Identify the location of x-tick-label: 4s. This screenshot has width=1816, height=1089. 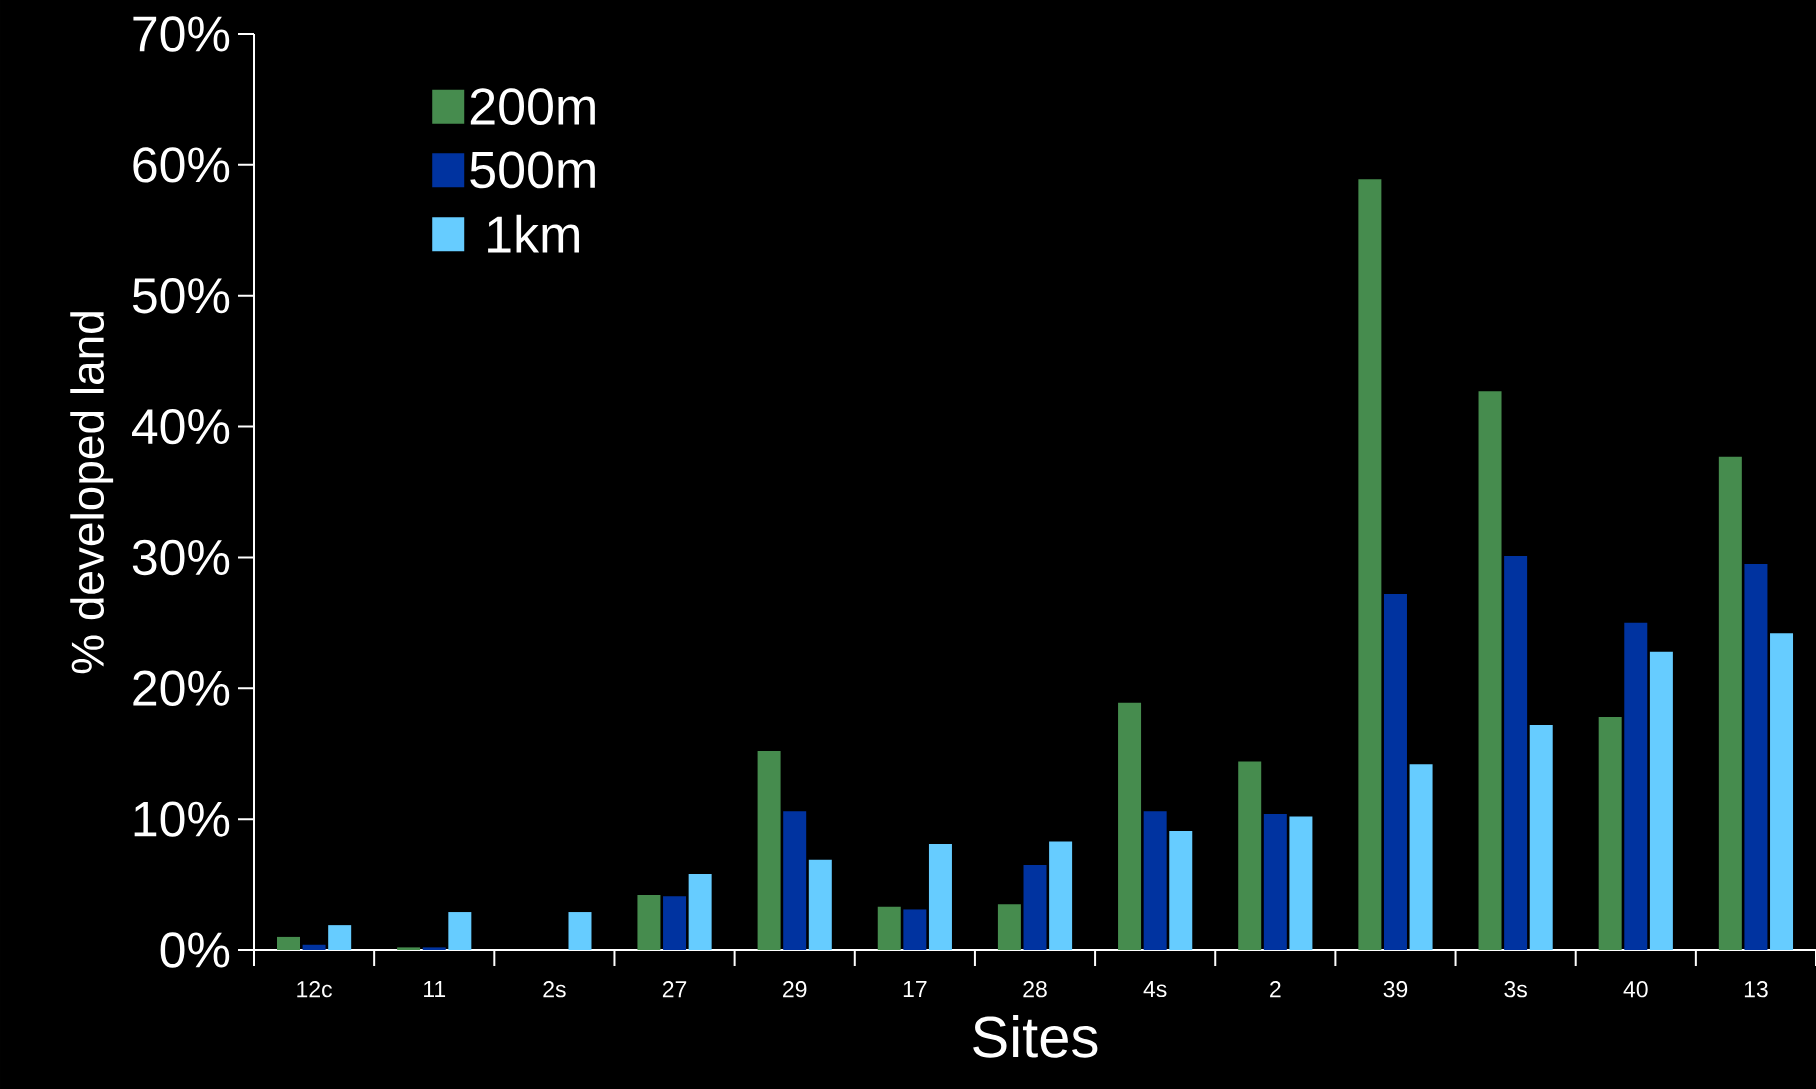
(1155, 989).